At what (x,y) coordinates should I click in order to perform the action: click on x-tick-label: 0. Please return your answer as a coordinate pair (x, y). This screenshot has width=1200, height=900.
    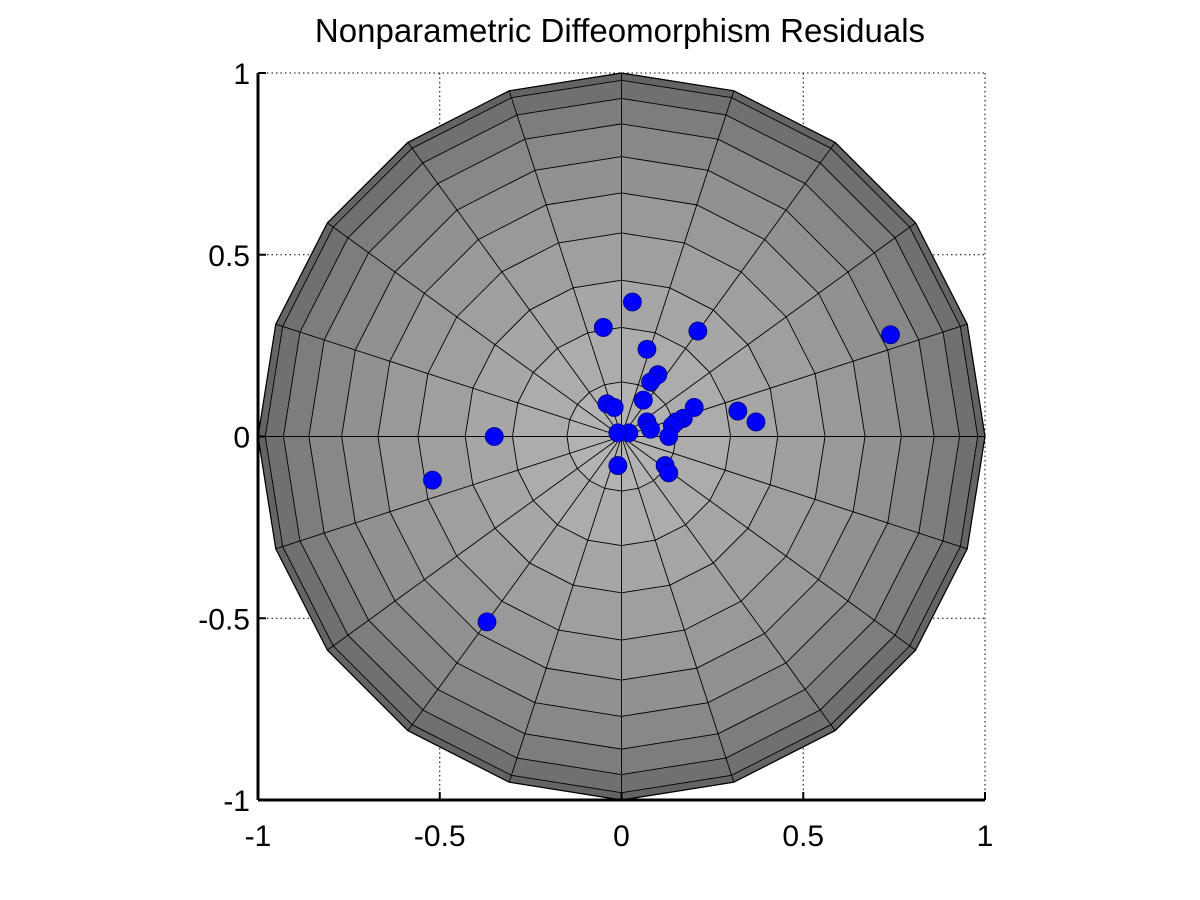
    Looking at the image, I should click on (621, 836).